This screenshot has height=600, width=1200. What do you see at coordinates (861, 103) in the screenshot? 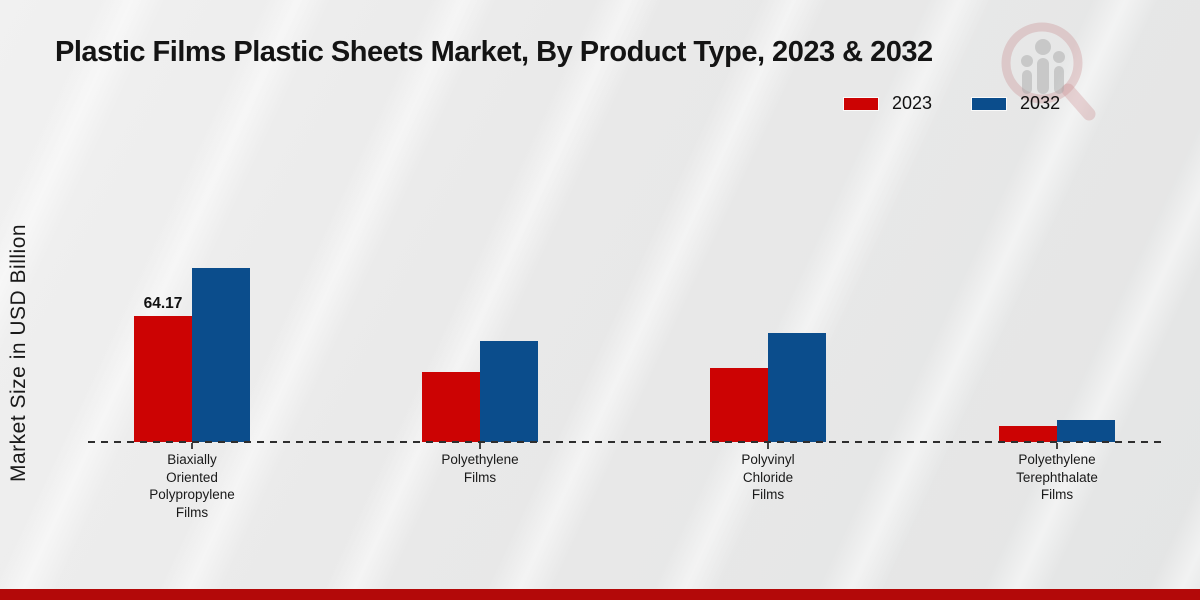
I see `legend-swatch-2023` at bounding box center [861, 103].